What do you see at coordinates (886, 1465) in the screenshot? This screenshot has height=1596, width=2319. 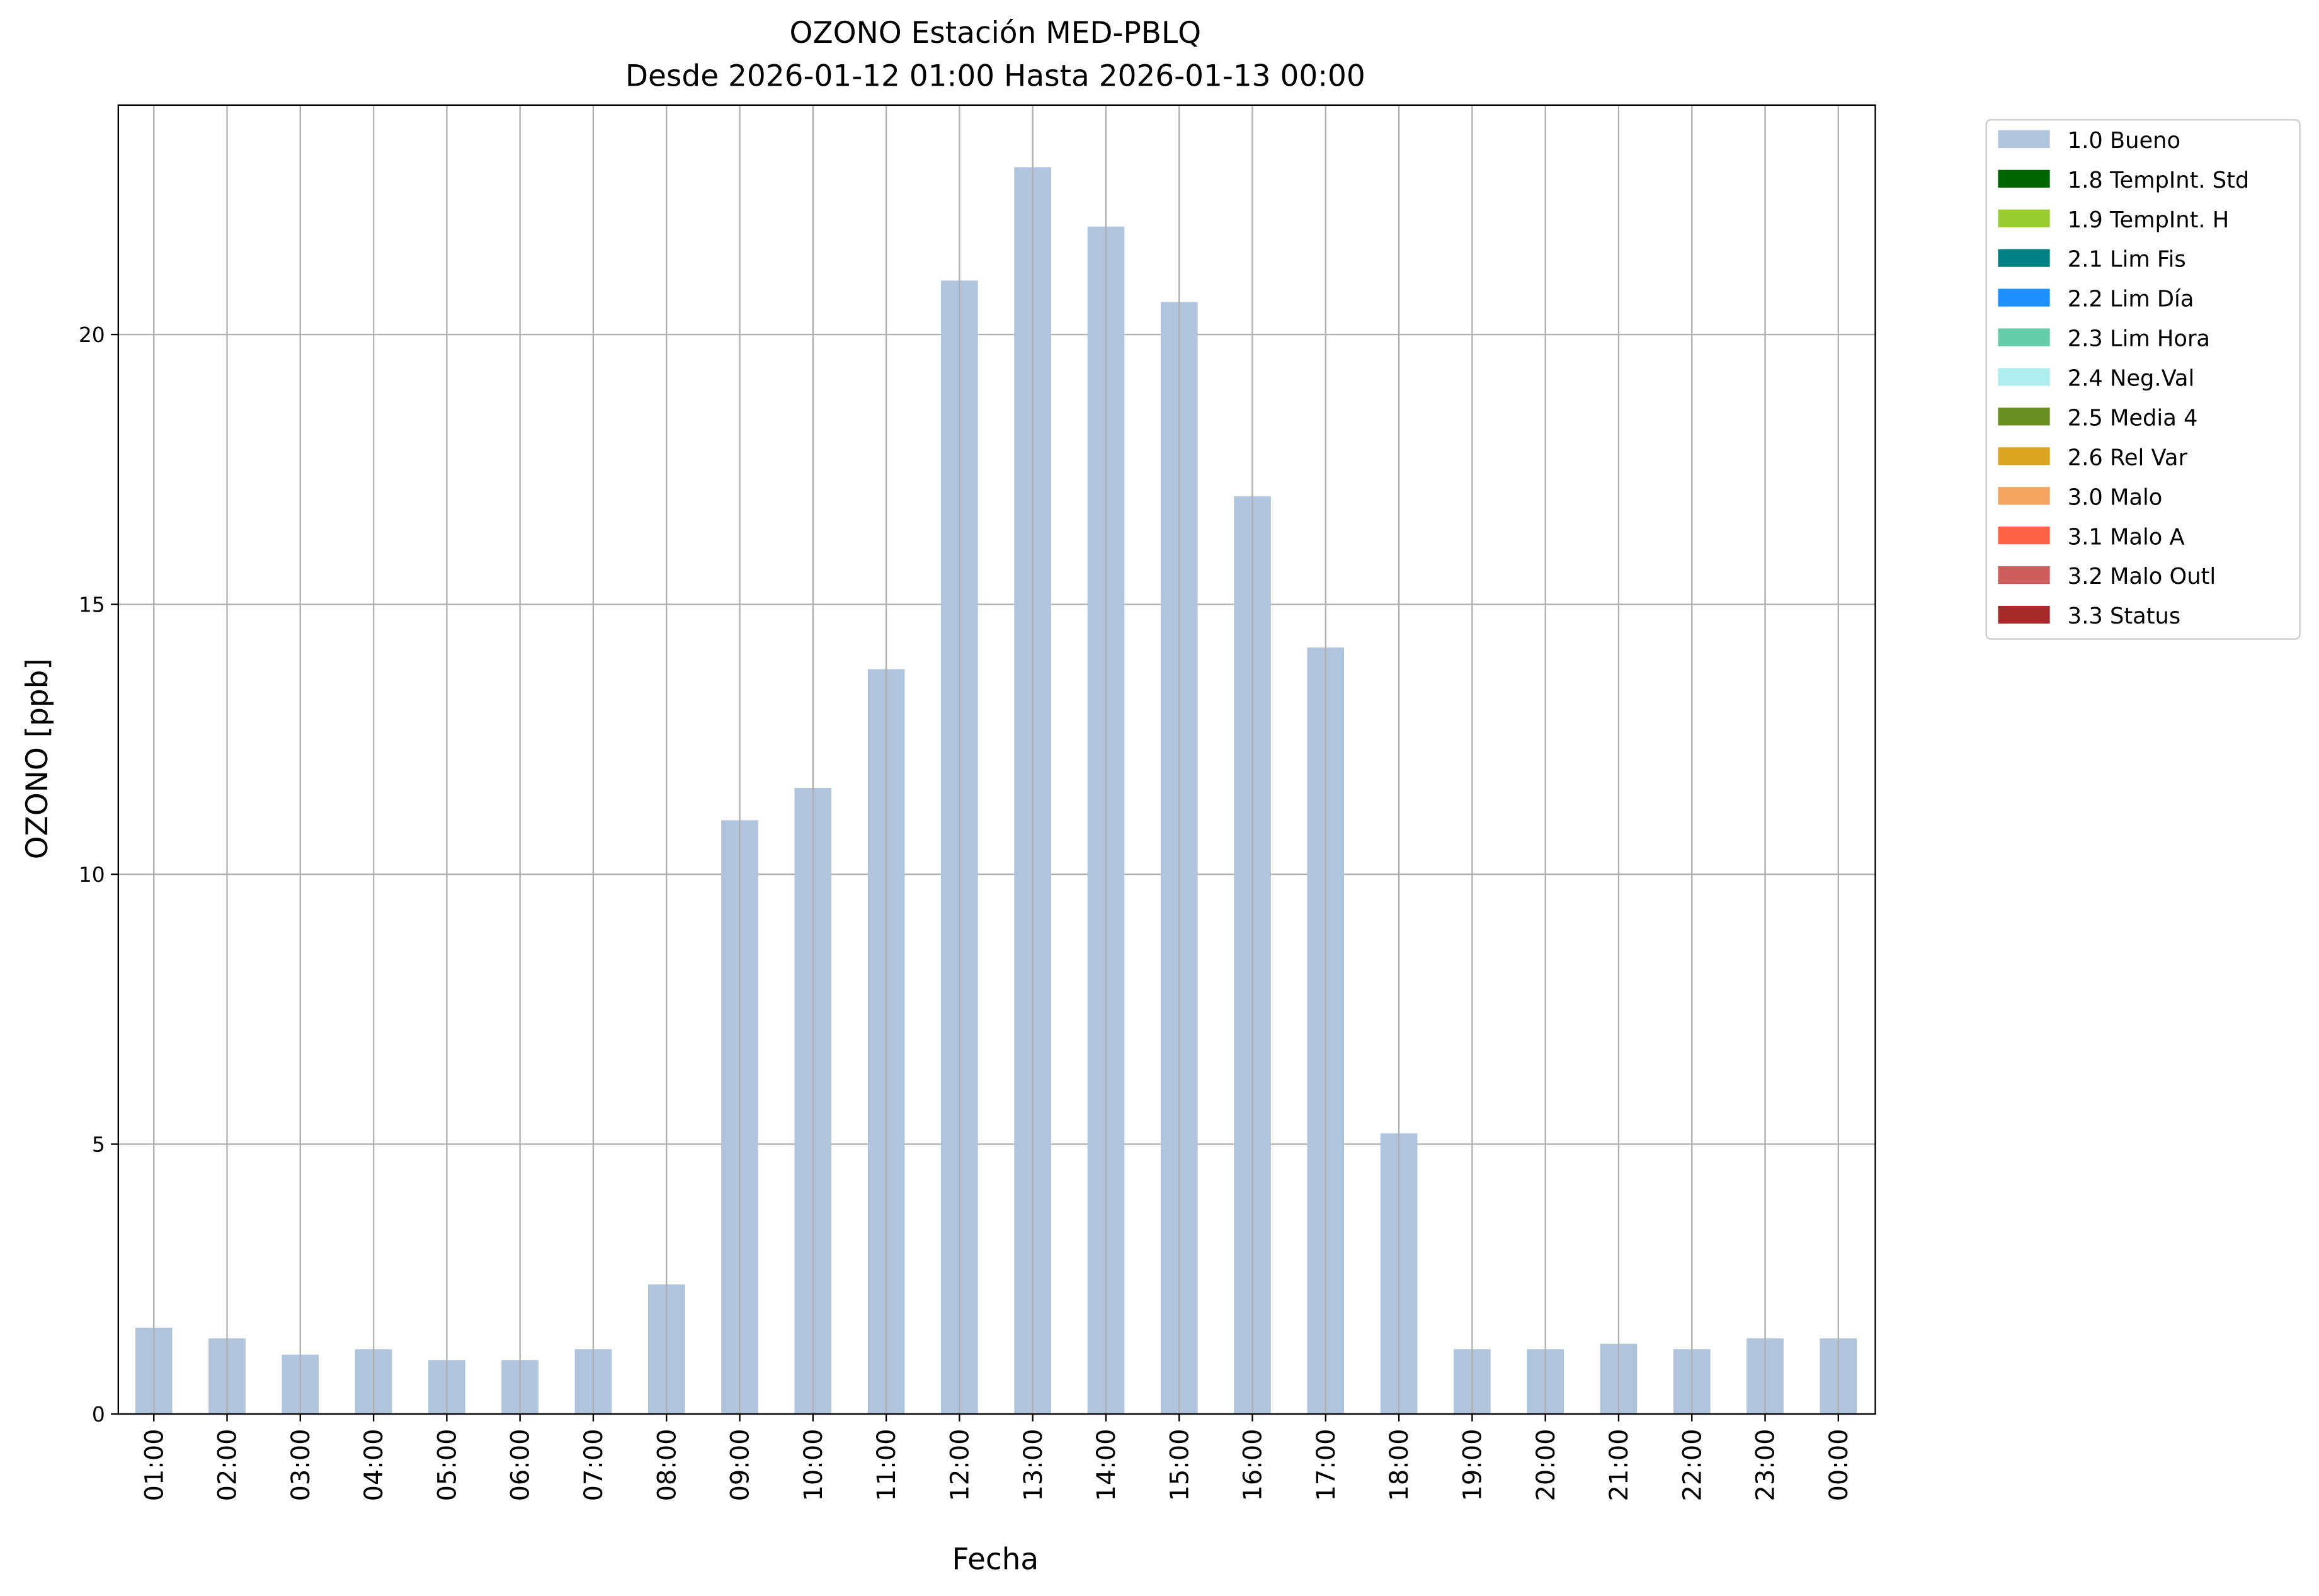 I see `x-tick-label: 11:00` at bounding box center [886, 1465].